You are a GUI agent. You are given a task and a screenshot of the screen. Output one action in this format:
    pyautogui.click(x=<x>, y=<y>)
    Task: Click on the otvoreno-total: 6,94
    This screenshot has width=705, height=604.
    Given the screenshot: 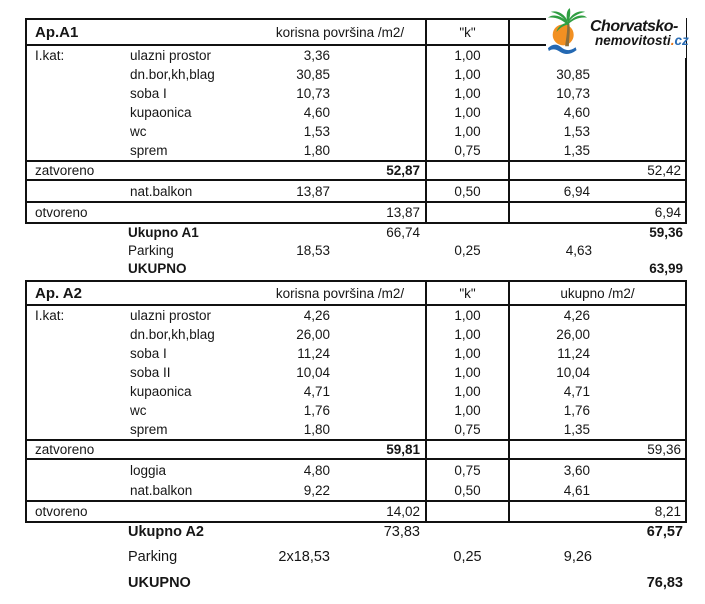 What is the action you would take?
    pyautogui.click(x=667, y=212)
    